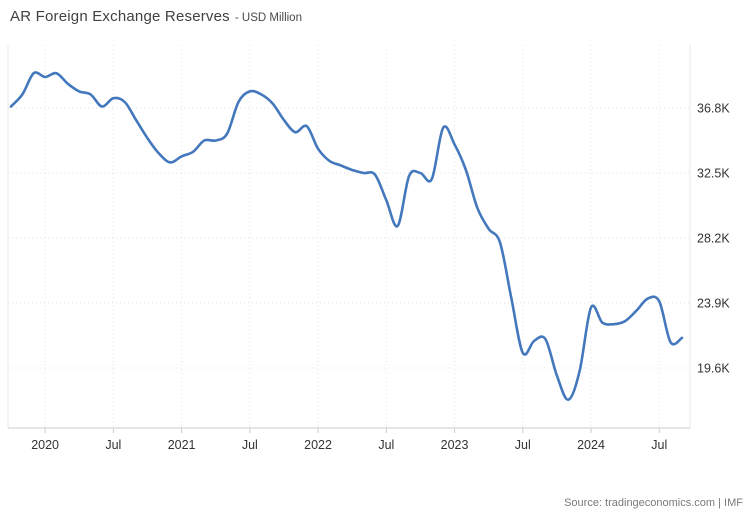 The width and height of the screenshot is (751, 526). I want to click on y-axis-tick-label: 23.9K, so click(713, 304).